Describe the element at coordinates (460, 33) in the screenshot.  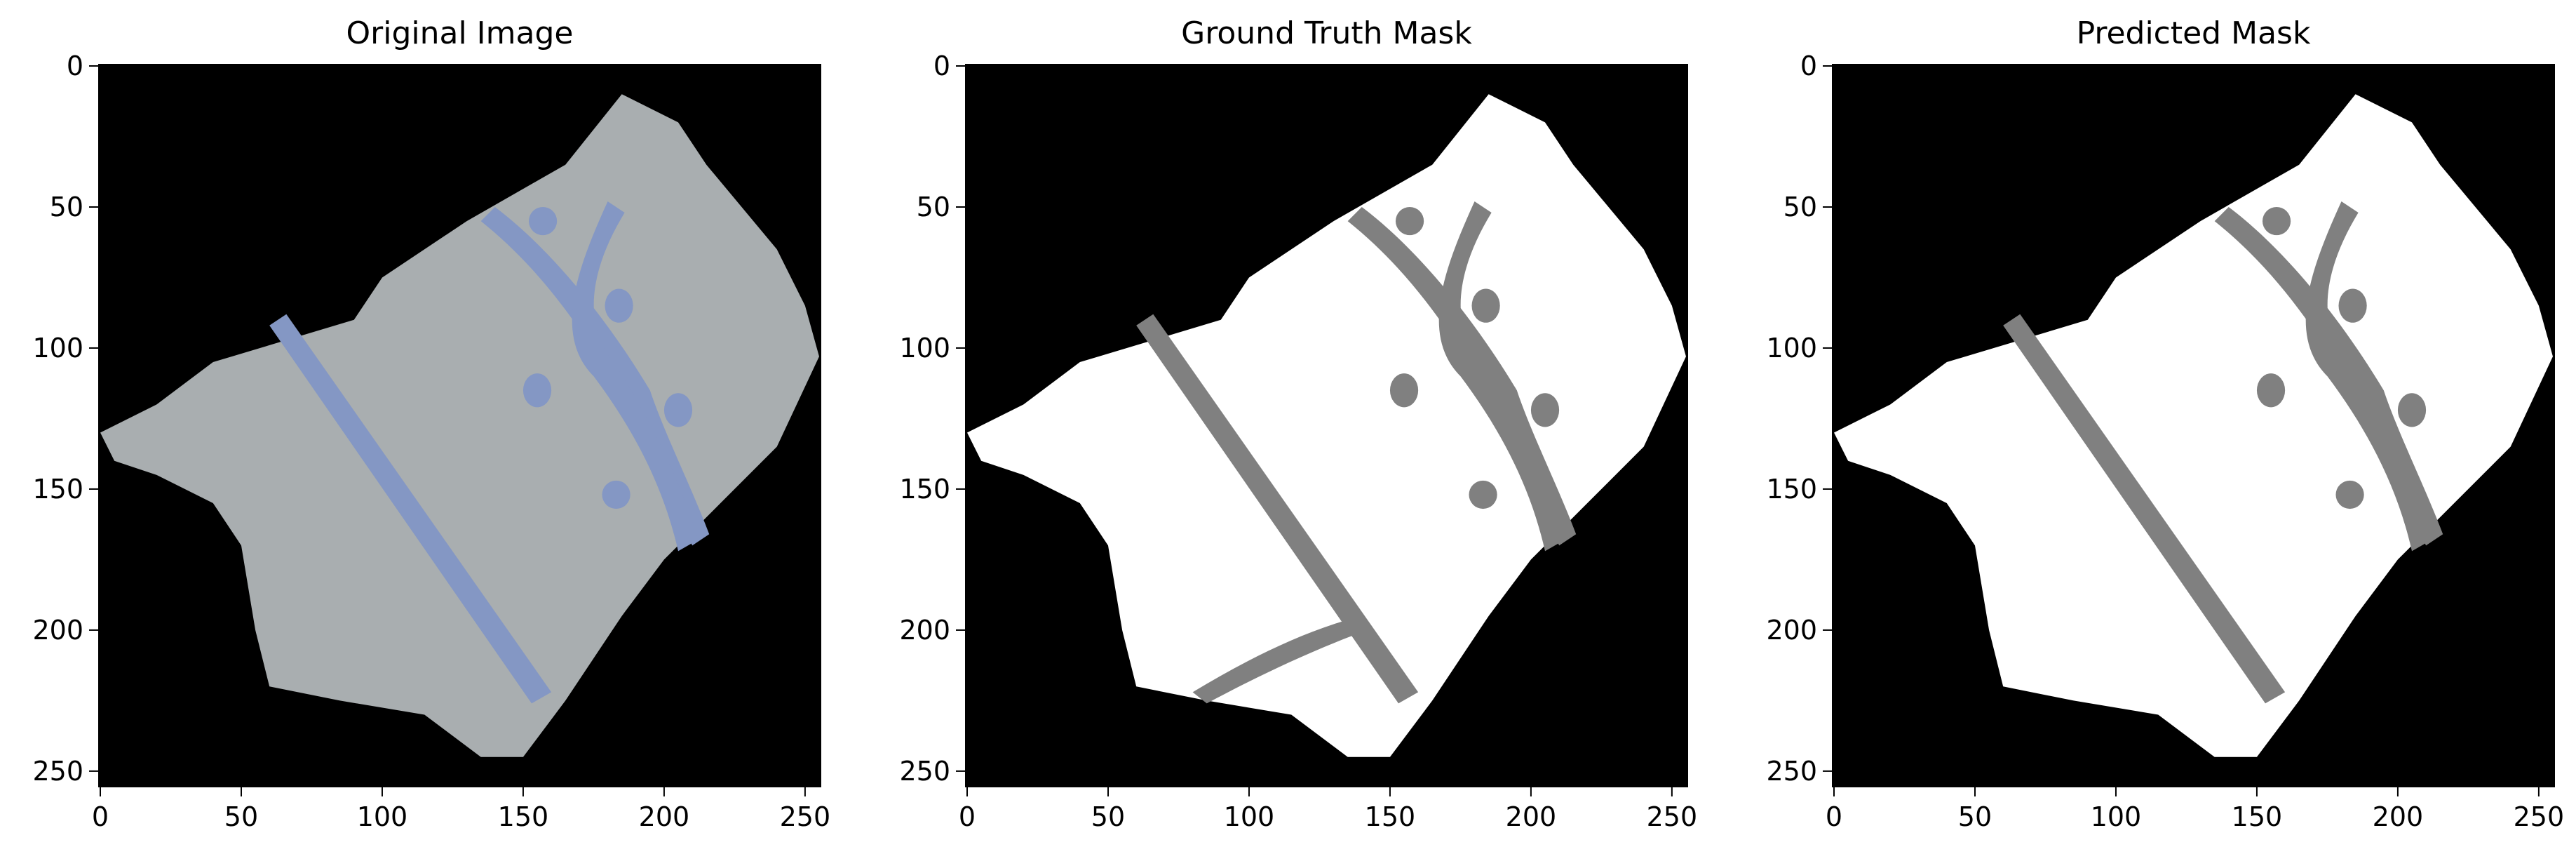
I see `panel-title: Original Image` at that location.